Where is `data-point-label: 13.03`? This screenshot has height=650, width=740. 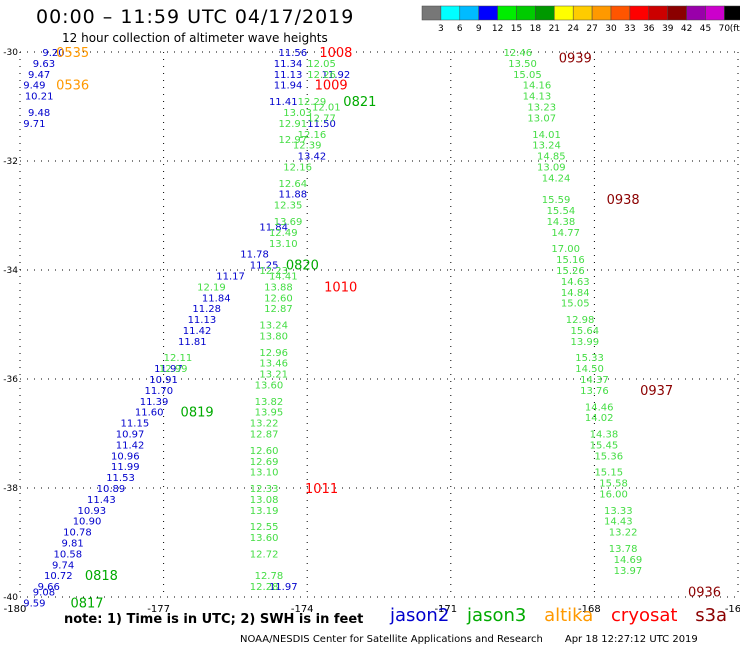
data-point-label: 13.03 is located at coordinates (297, 113).